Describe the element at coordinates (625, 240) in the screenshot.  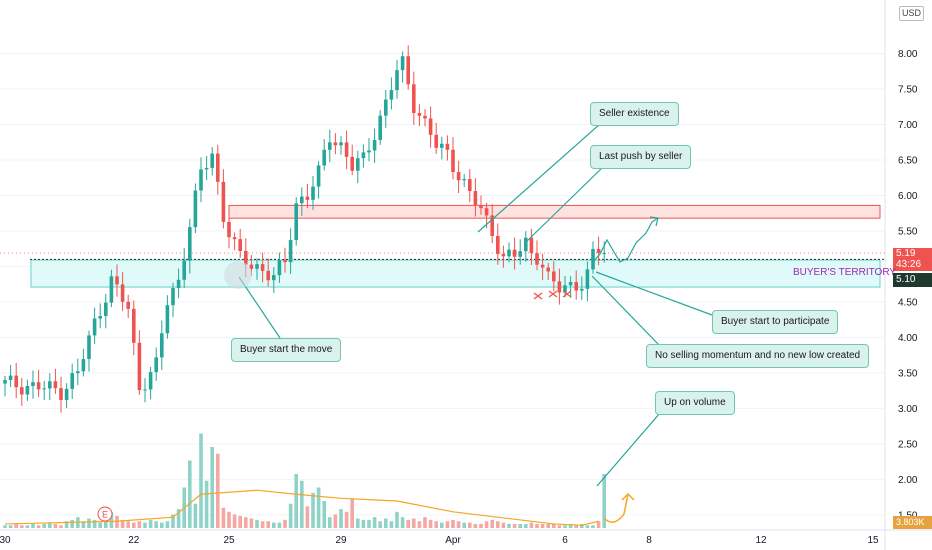
I see `projection-arrow` at that location.